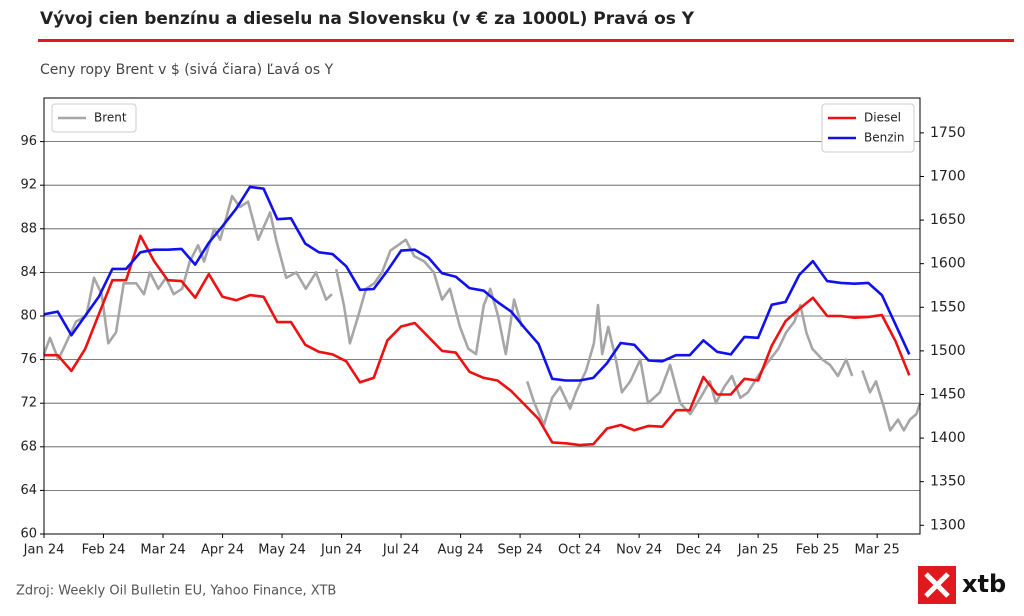 The height and width of the screenshot is (616, 1024). Describe the element at coordinates (110, 118) in the screenshot. I see `legend-label: Brent` at that location.